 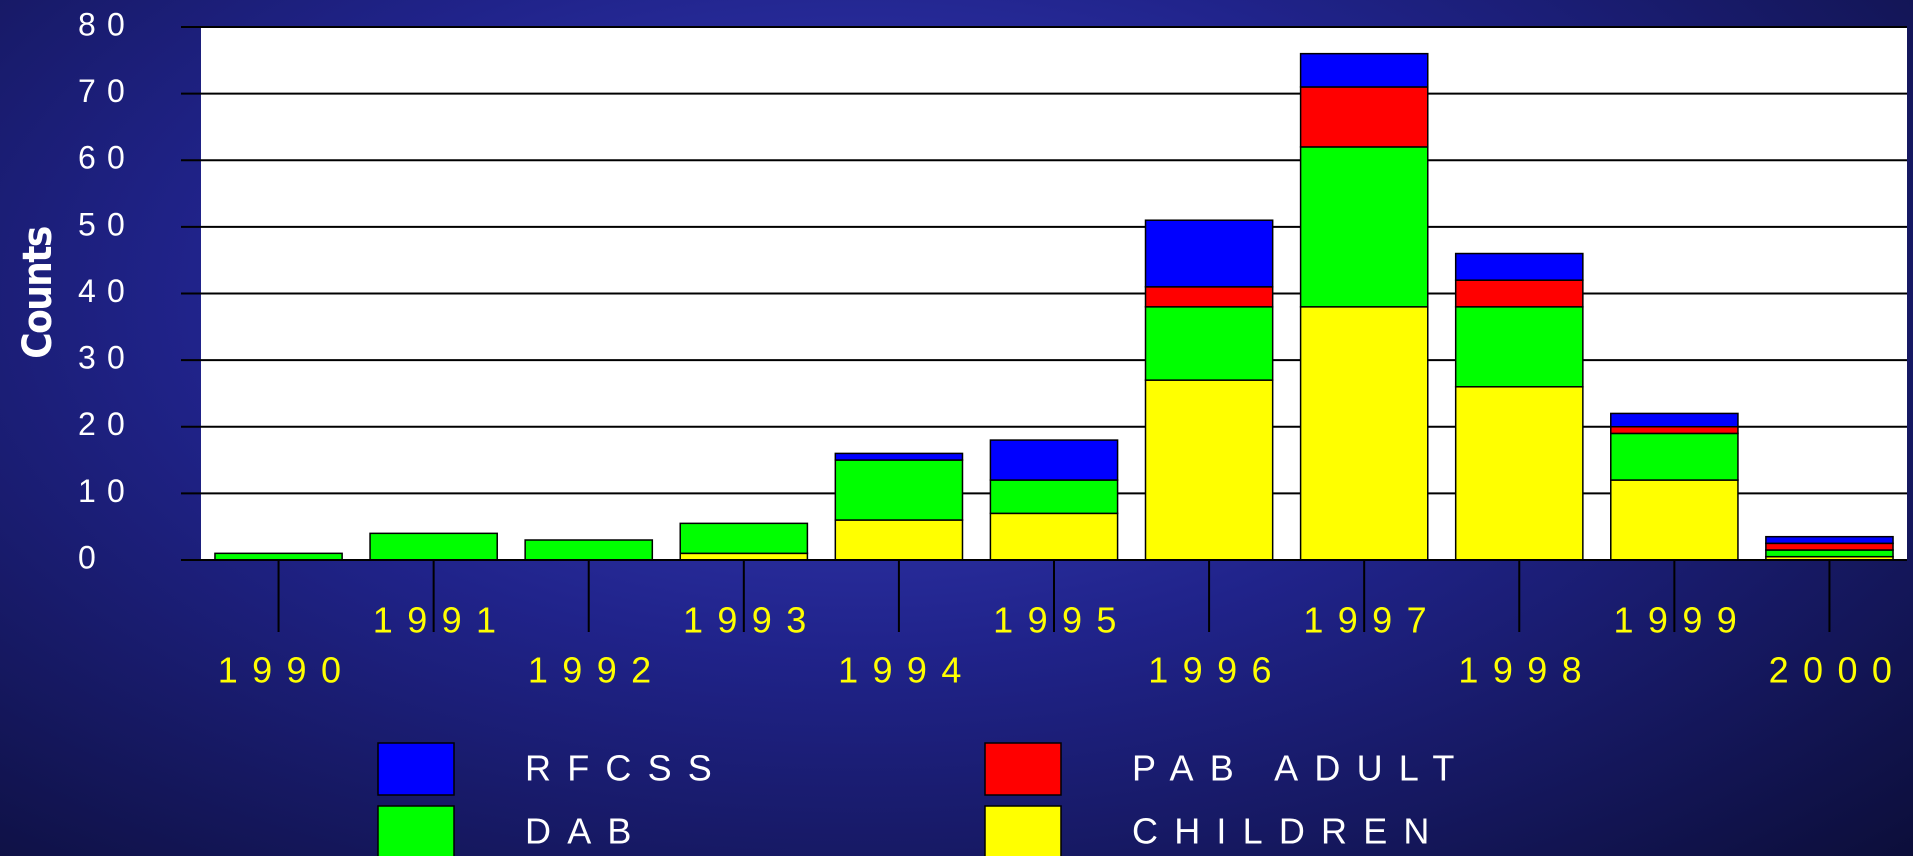 What do you see at coordinates (907, 670) in the screenshot?
I see `x-tick-label: 1994` at bounding box center [907, 670].